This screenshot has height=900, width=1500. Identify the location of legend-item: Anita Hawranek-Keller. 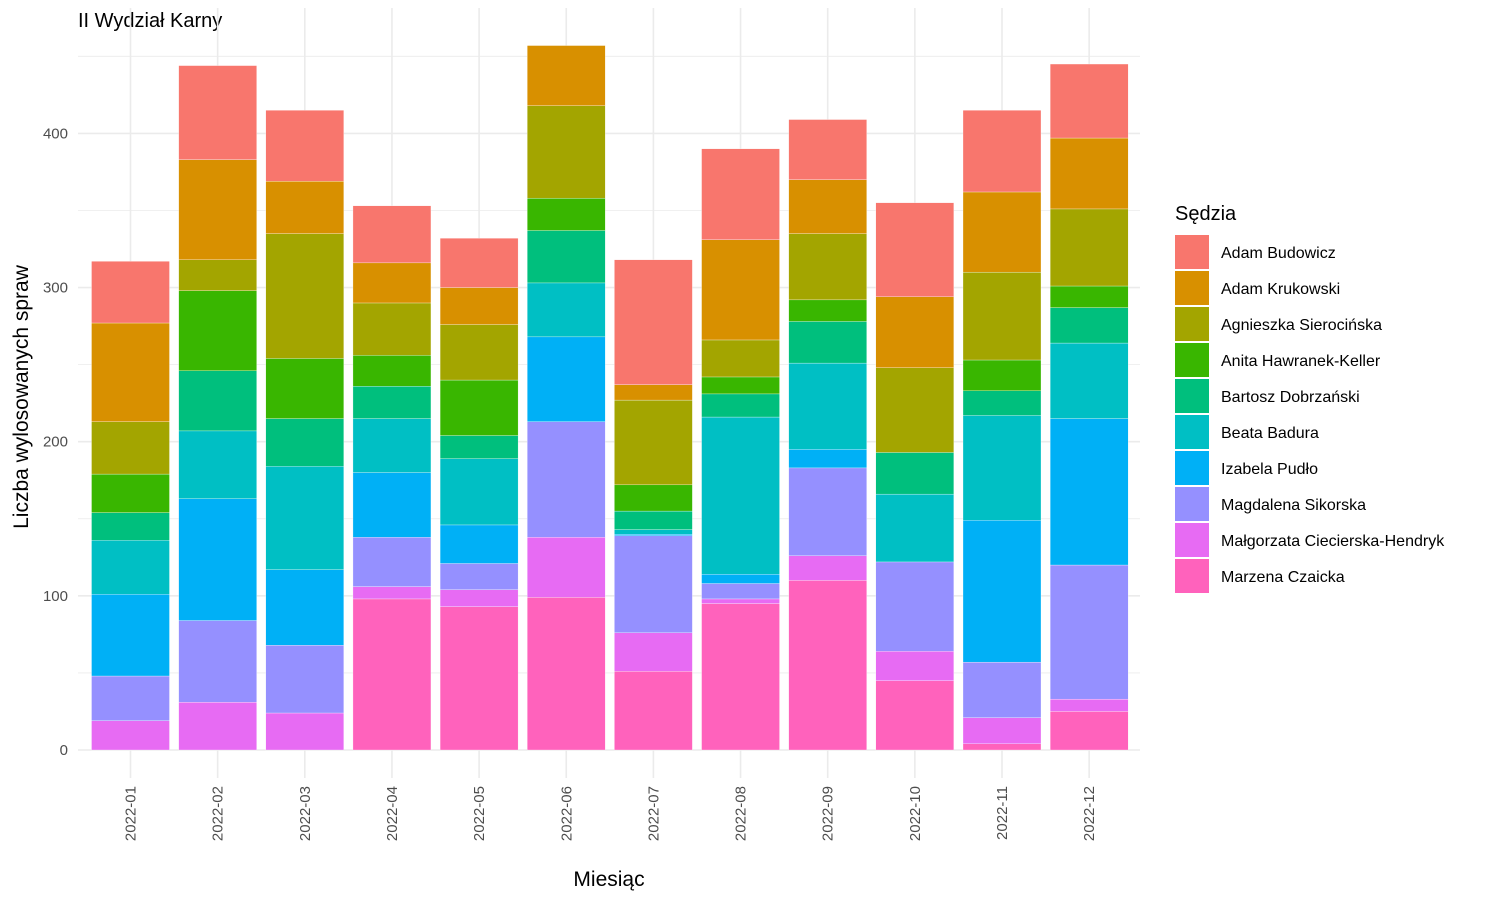
(1278, 360).